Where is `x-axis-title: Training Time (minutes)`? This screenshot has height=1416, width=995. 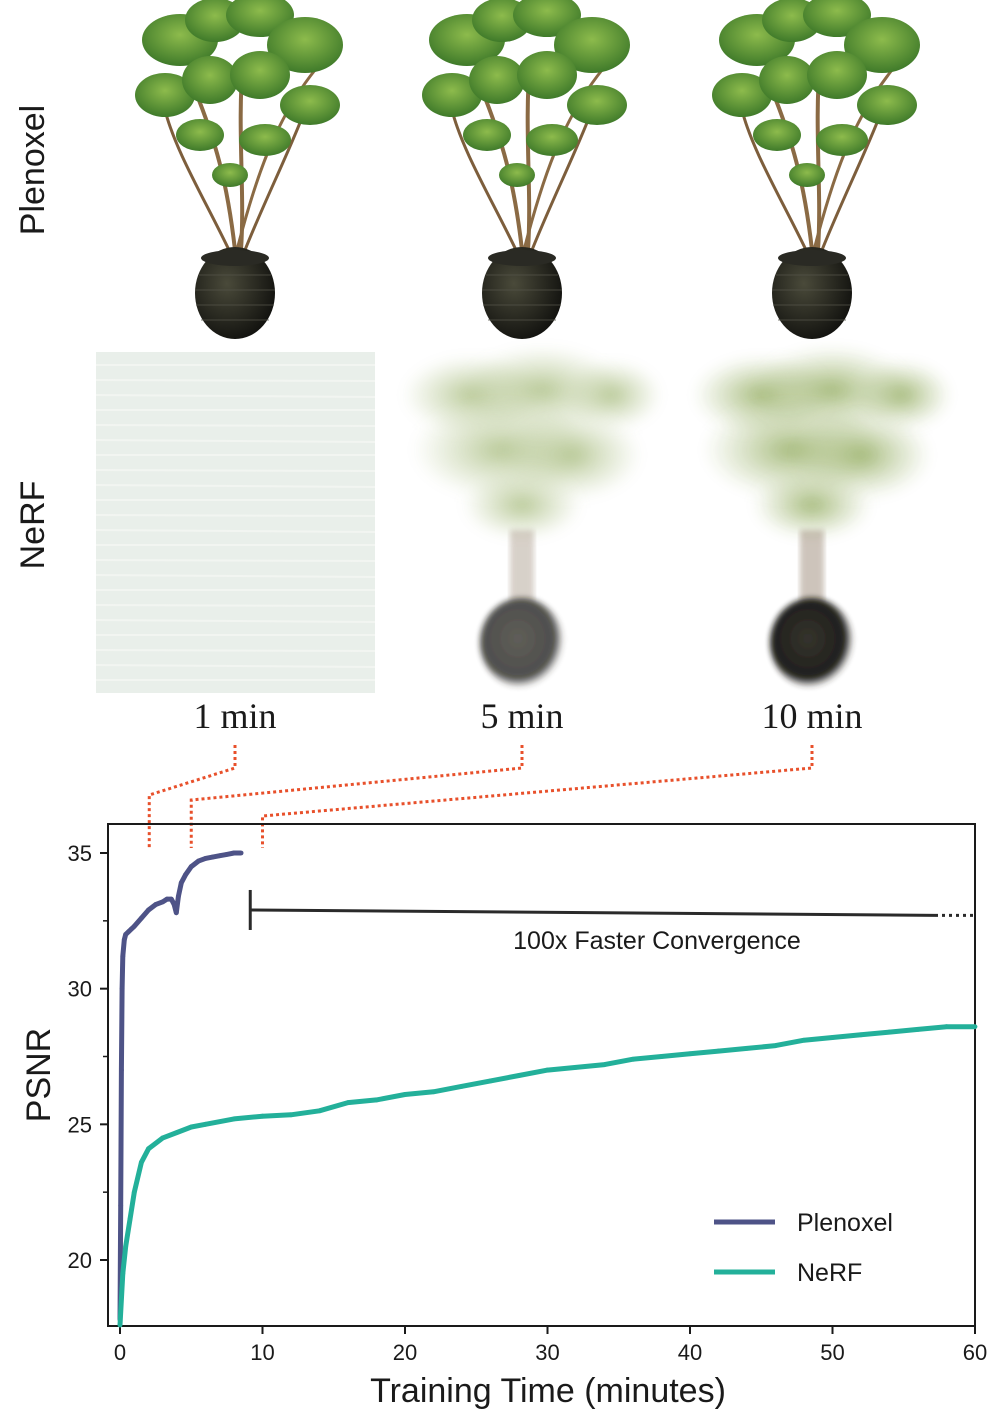 x-axis-title: Training Time (minutes) is located at coordinates (548, 1391).